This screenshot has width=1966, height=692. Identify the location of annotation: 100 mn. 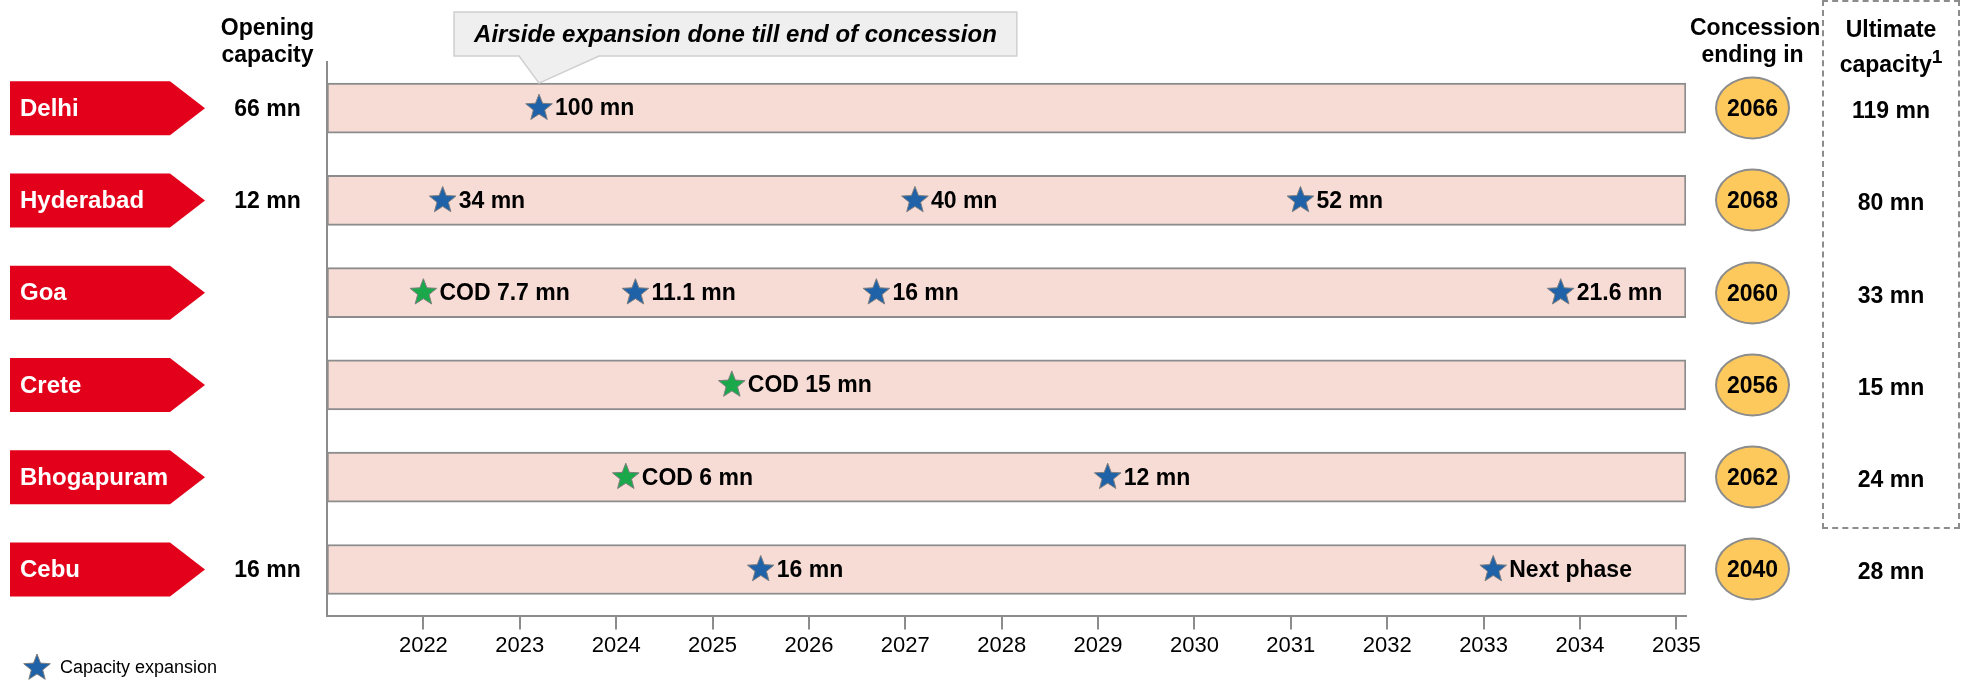
(595, 107).